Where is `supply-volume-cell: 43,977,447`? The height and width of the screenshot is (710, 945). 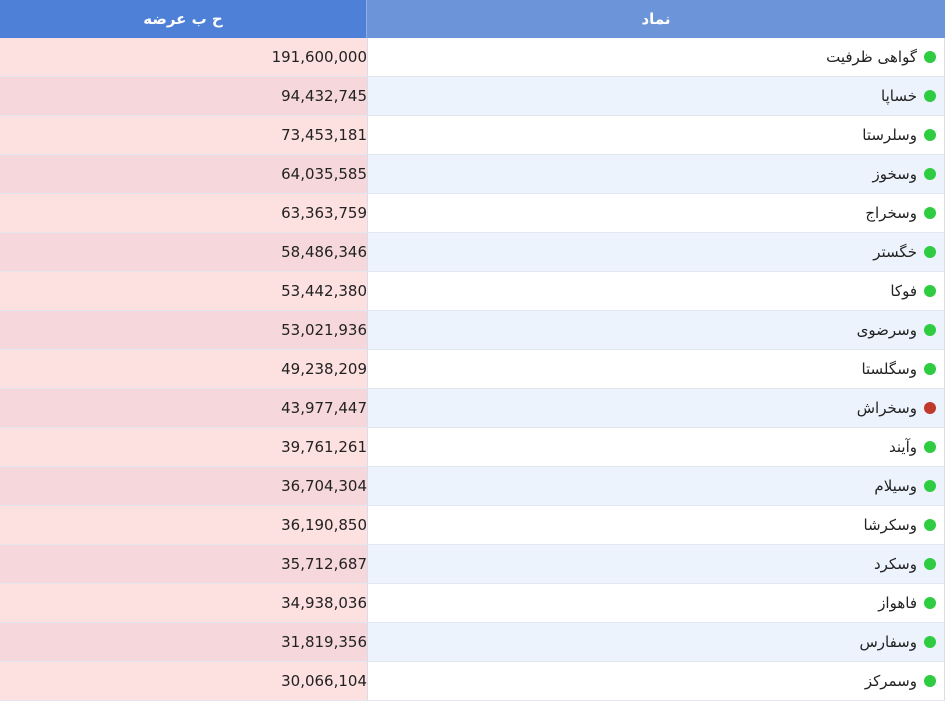
supply-volume-cell: 43,977,447 is located at coordinates (183, 408).